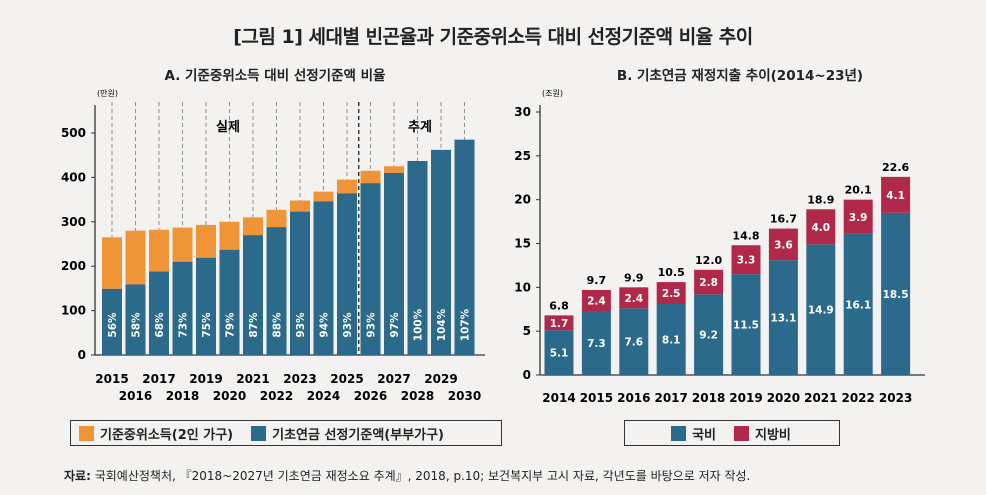 This screenshot has width=986, height=495. What do you see at coordinates (278, 325) in the screenshot?
I see `chart-a-ratio-label: 88%` at bounding box center [278, 325].